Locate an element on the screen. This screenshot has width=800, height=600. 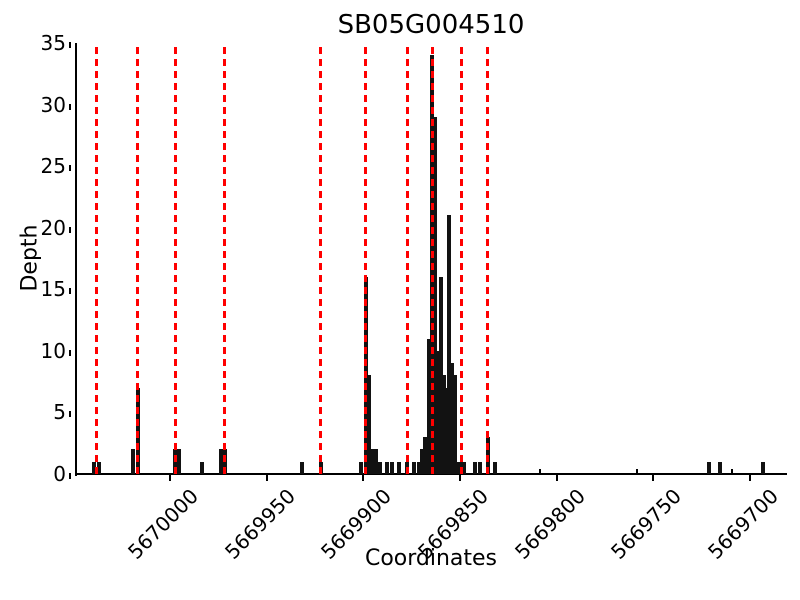
y-tick-label: 15 is located at coordinates (53, 289).